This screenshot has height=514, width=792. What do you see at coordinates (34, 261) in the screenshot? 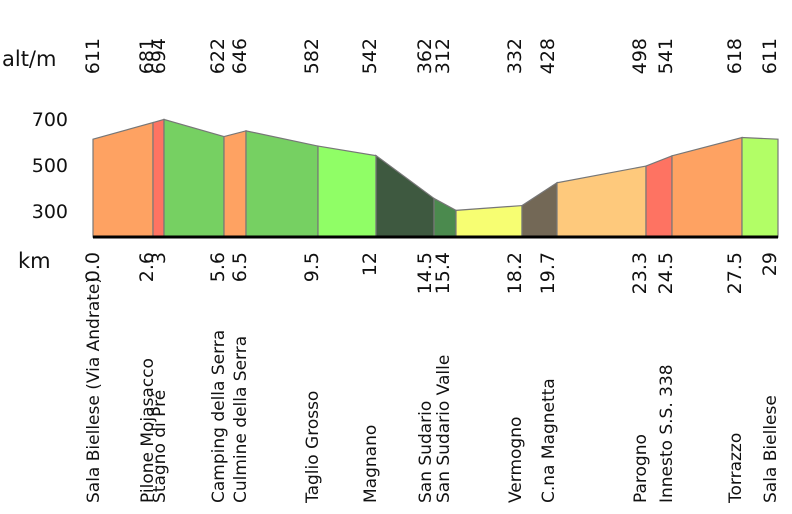
I see `x-axis-label: km` at bounding box center [34, 261].